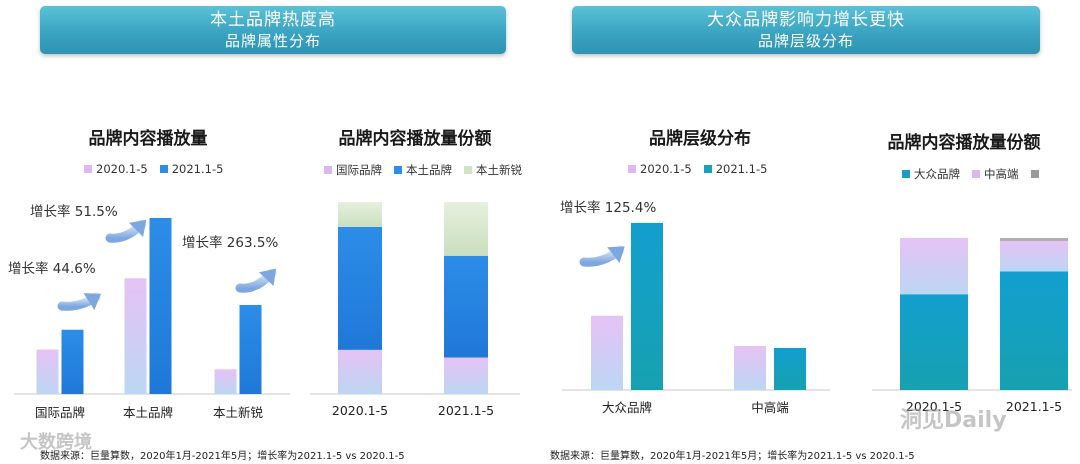 The image size is (1080, 464). What do you see at coordinates (806, 19) in the screenshot?
I see `banner-right-title: 大众品牌影响力增长更快` at bounding box center [806, 19].